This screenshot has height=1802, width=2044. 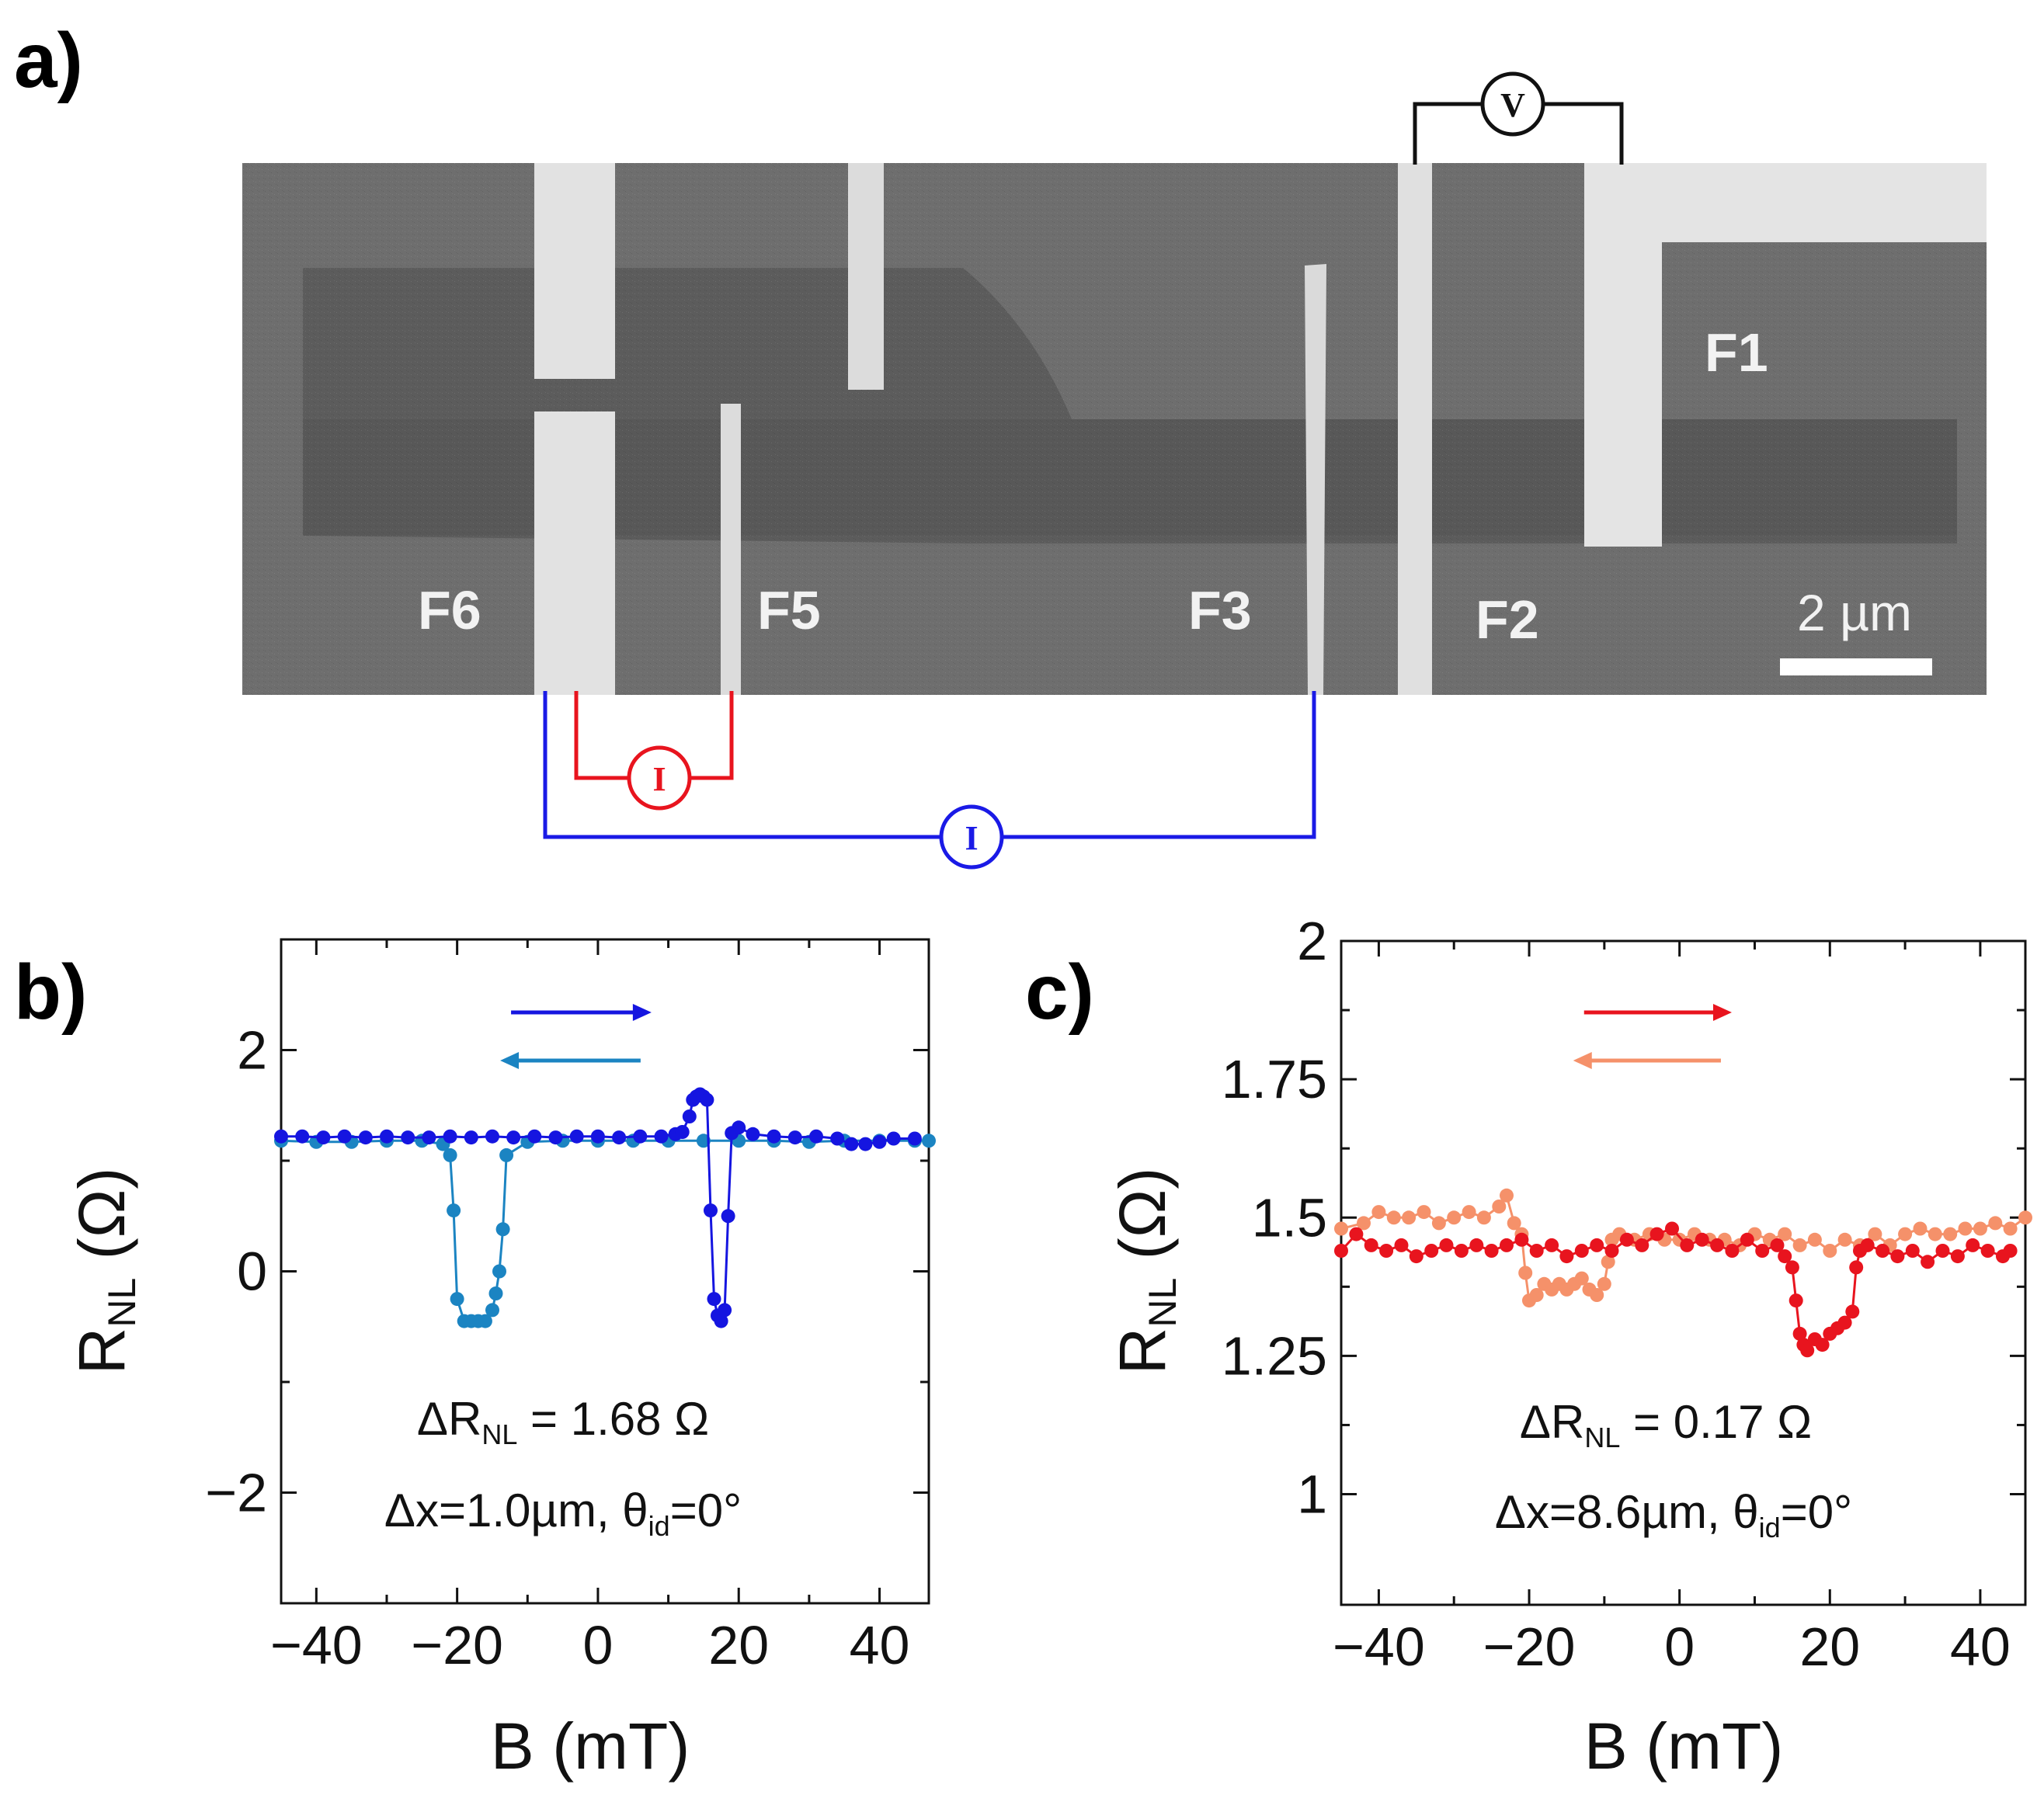 What do you see at coordinates (1786, 355) in the screenshot?
I see `electrode-F1` at bounding box center [1786, 355].